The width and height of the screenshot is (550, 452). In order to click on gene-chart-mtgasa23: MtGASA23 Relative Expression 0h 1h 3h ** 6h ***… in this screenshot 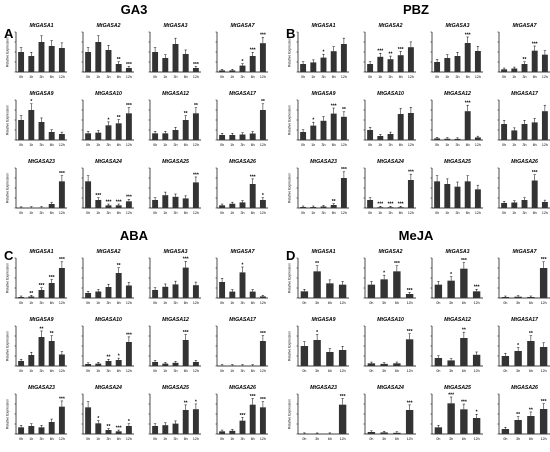, I will do `click(318, 187)`.